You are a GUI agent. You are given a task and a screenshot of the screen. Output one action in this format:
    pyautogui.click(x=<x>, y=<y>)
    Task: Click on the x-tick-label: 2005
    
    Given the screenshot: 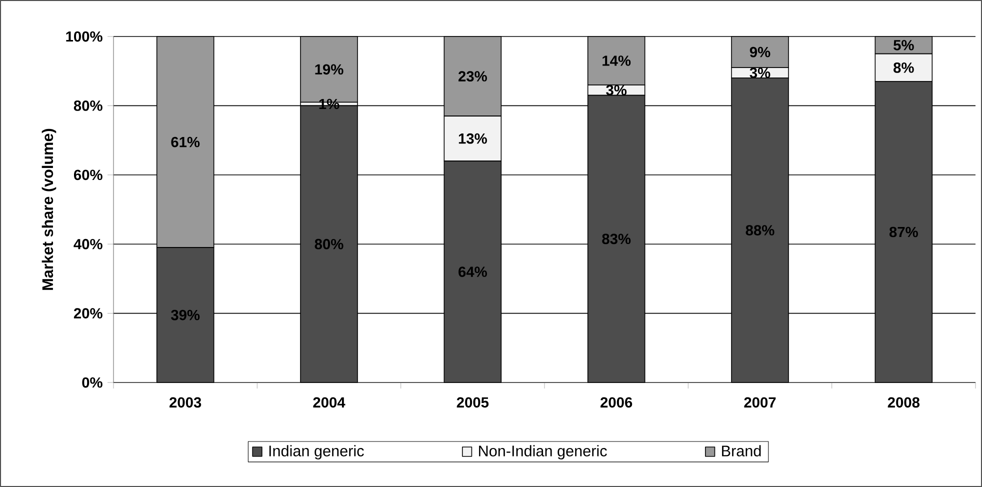 What is the action you would take?
    pyautogui.click(x=472, y=402)
    